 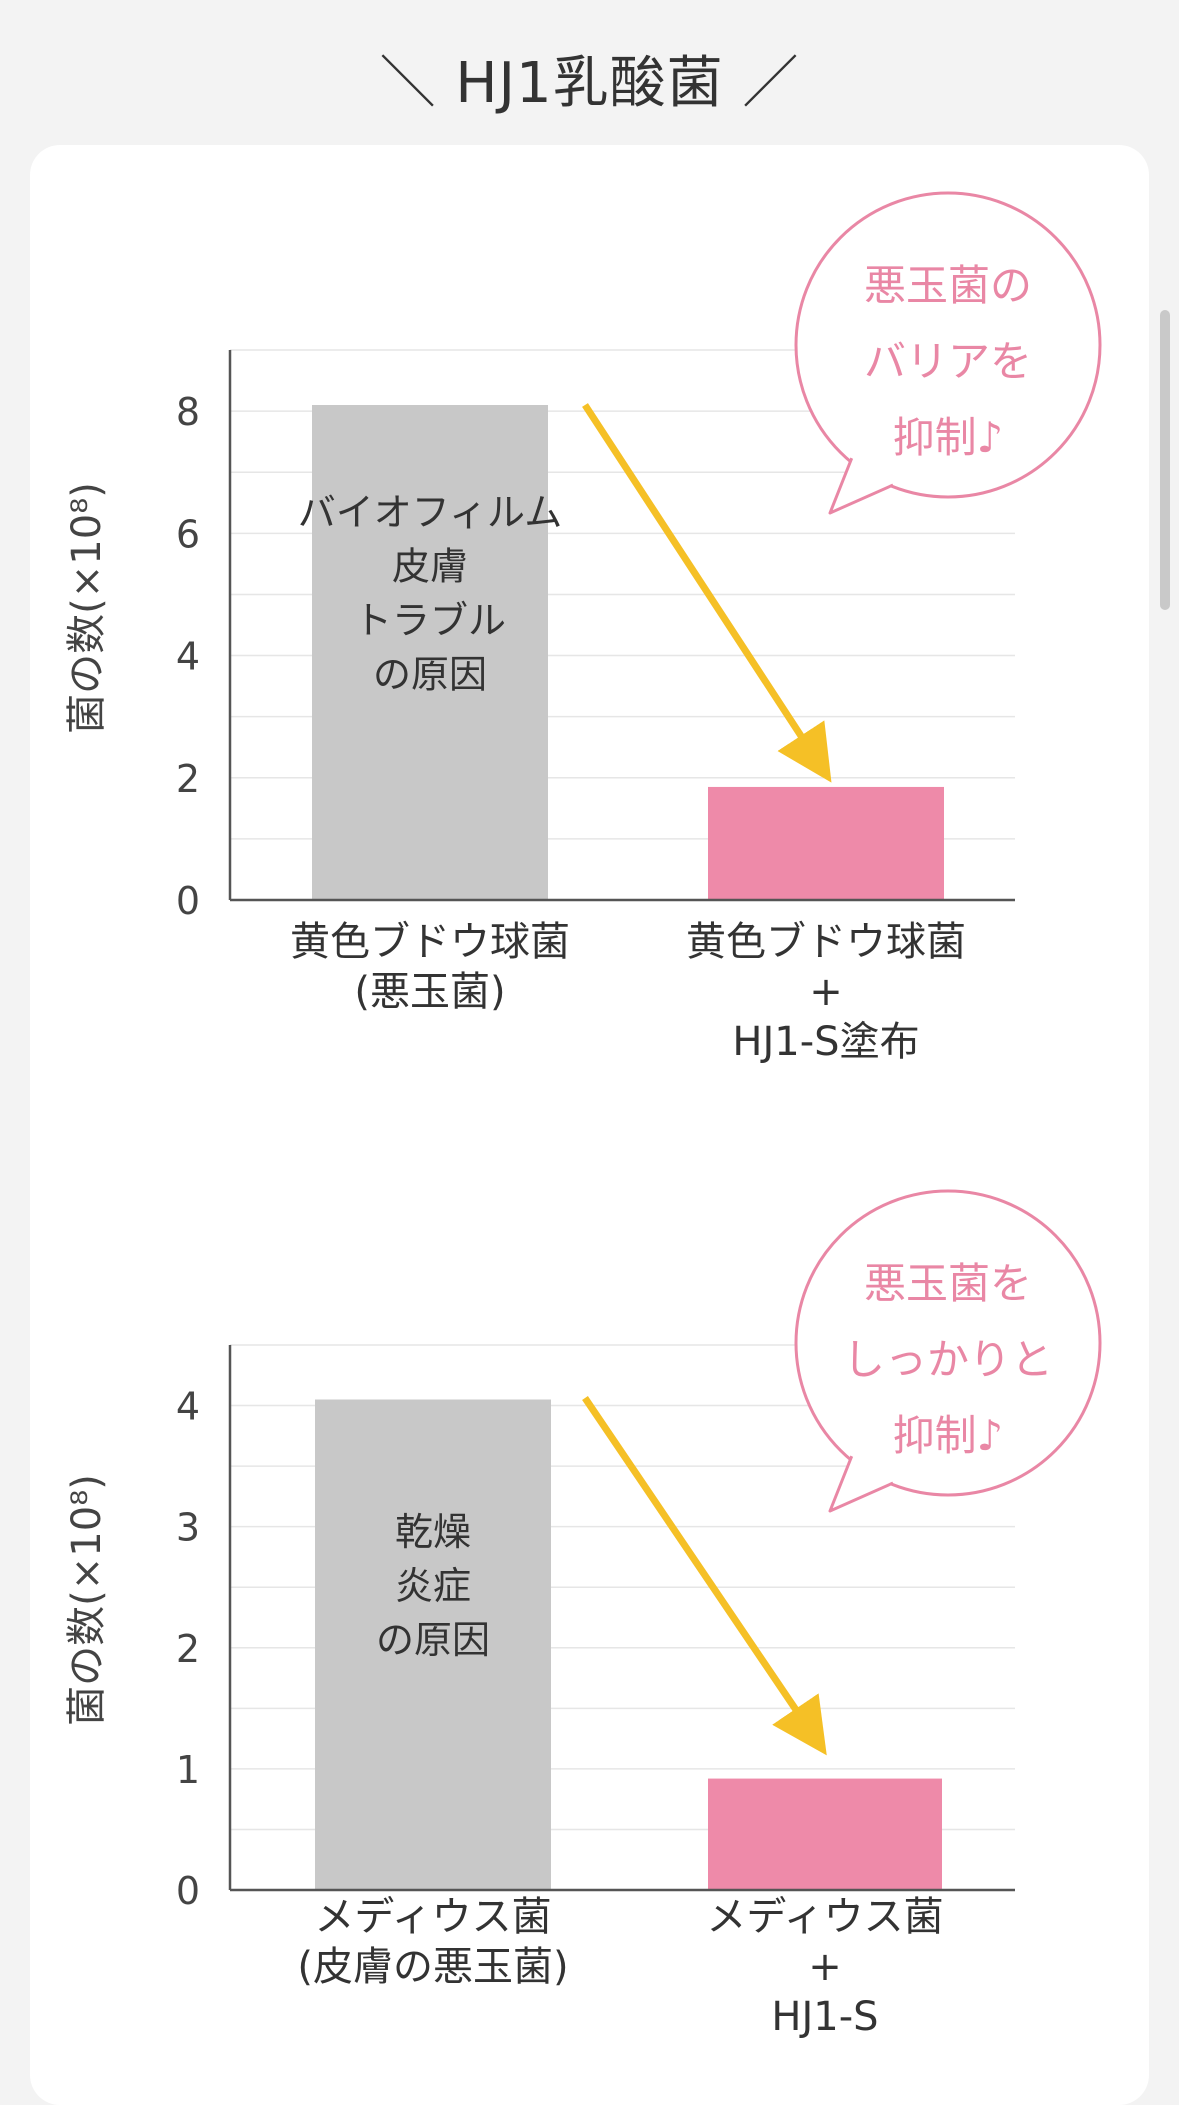 I want to click on bar-annotation-line: 乾燥, so click(x=433, y=1532).